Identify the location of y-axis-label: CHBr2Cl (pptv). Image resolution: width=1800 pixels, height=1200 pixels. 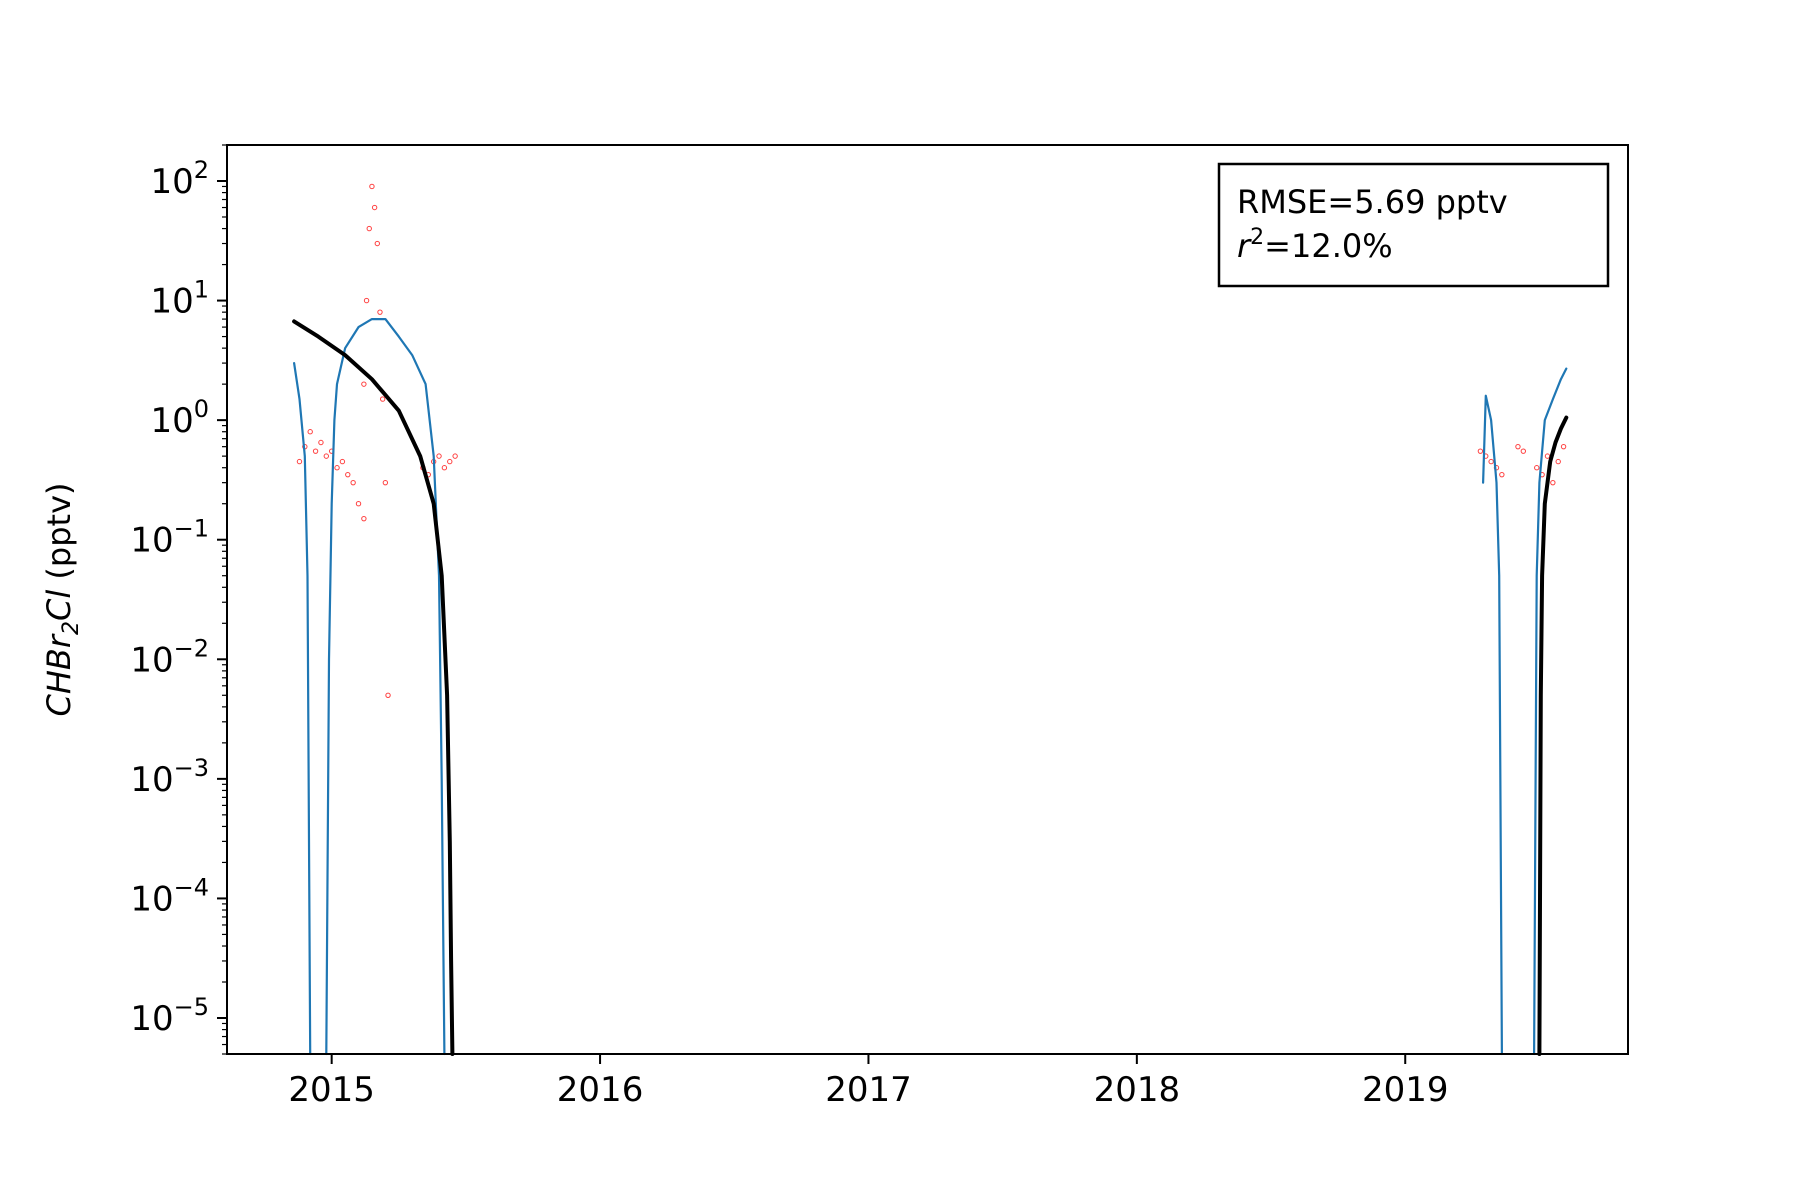
(62, 600).